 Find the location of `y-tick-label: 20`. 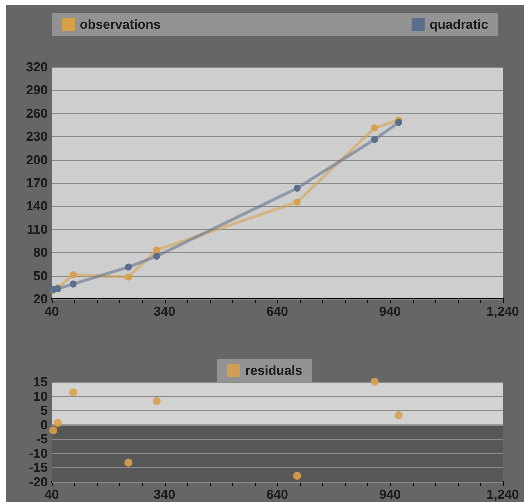

y-tick-label: 20 is located at coordinates (41, 299).